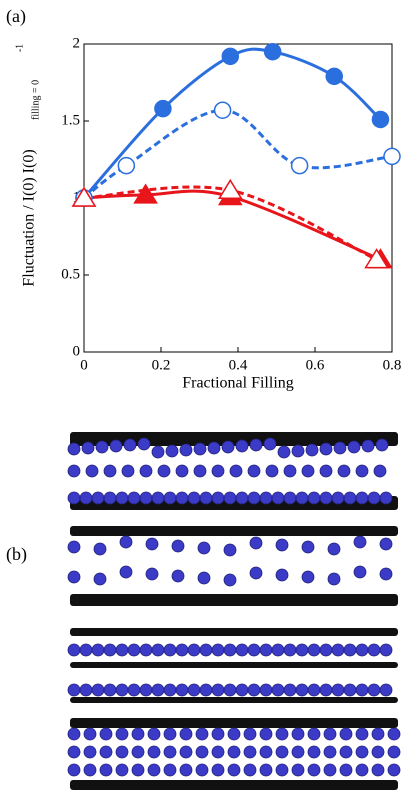  What do you see at coordinates (77, 351) in the screenshot?
I see `y-tick-label: 0` at bounding box center [77, 351].